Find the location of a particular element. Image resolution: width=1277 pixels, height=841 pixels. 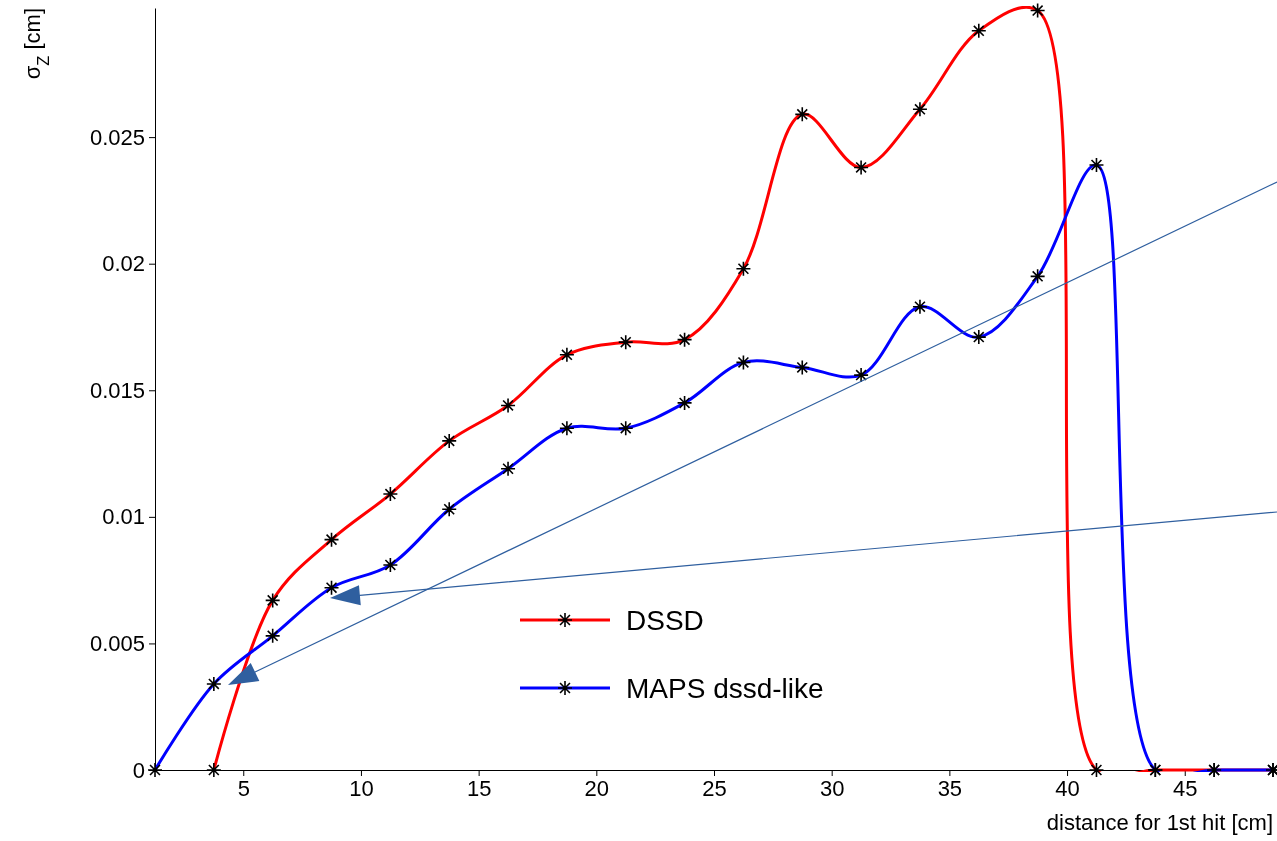

x-tick-label: 15 is located at coordinates (479, 788).